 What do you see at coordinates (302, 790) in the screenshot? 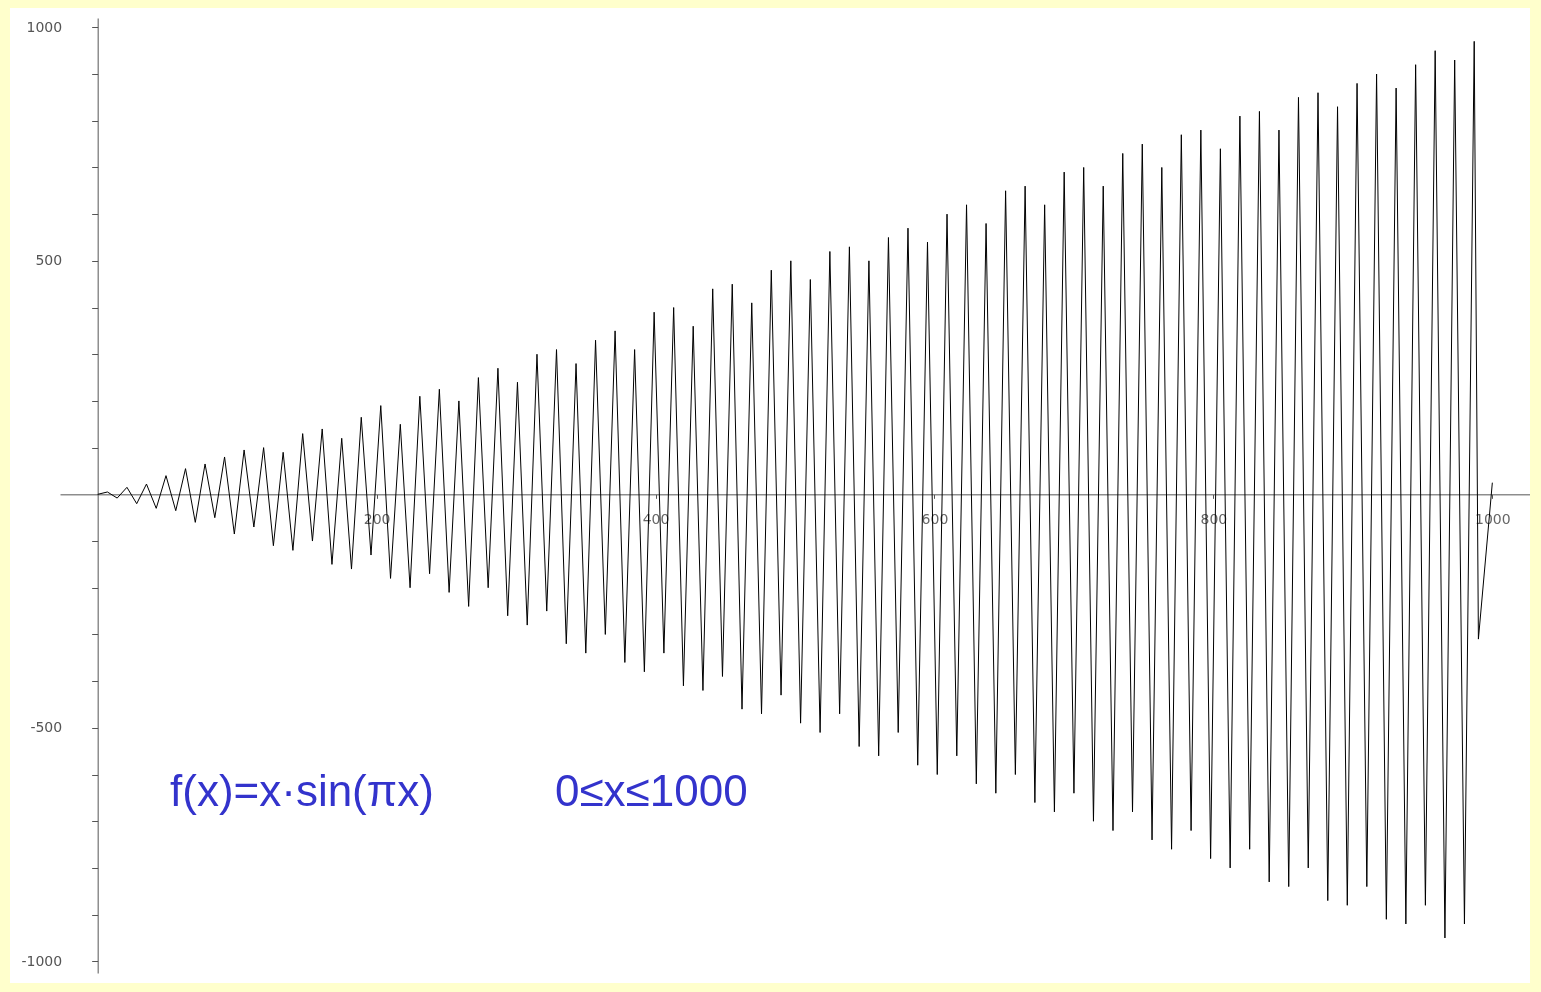
I see `annotation: f(x)=x·sin(πx)` at bounding box center [302, 790].